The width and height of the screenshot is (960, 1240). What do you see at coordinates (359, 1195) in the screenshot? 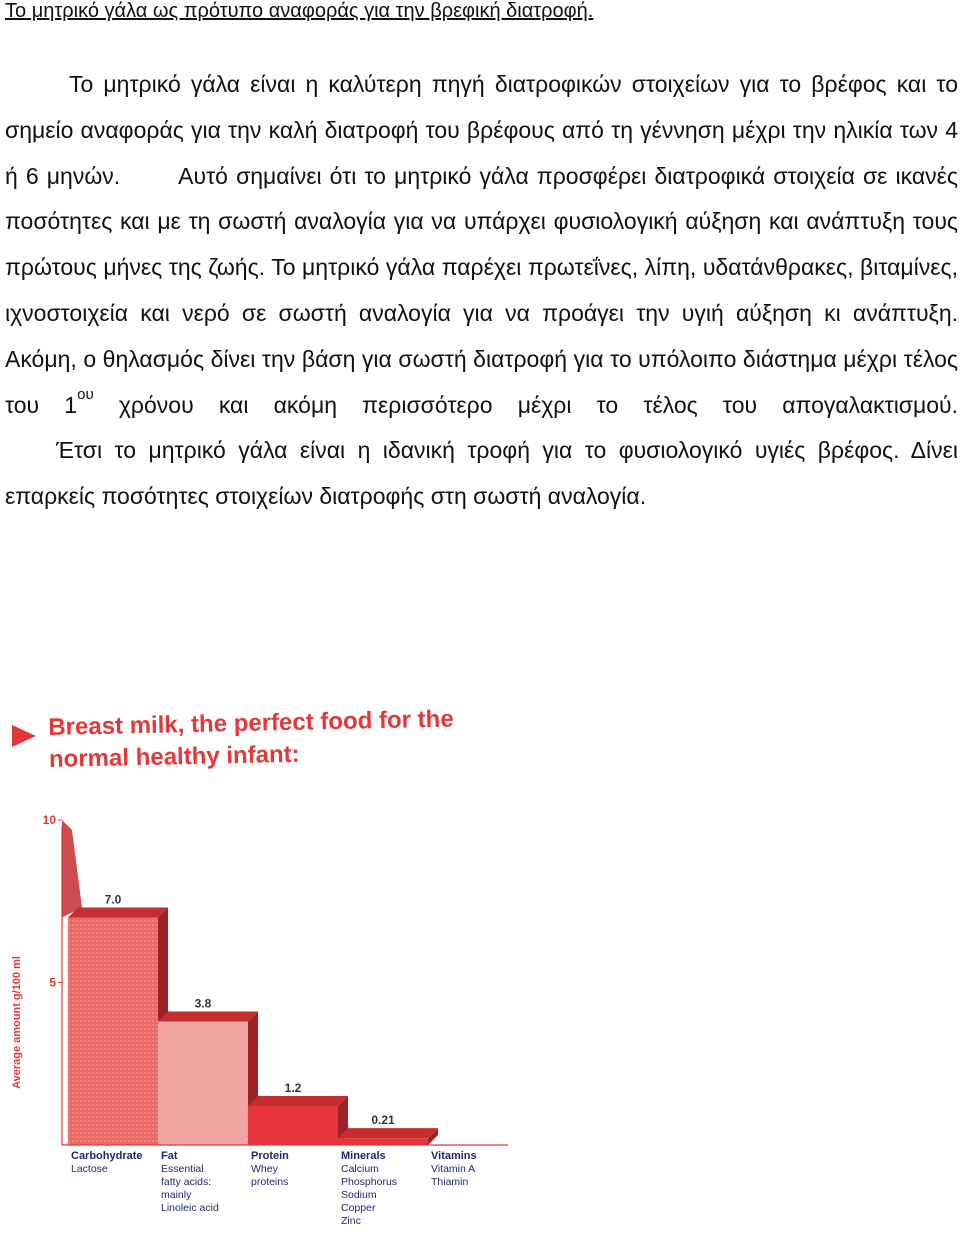
I see `category-detail-label: Sodium` at bounding box center [359, 1195].